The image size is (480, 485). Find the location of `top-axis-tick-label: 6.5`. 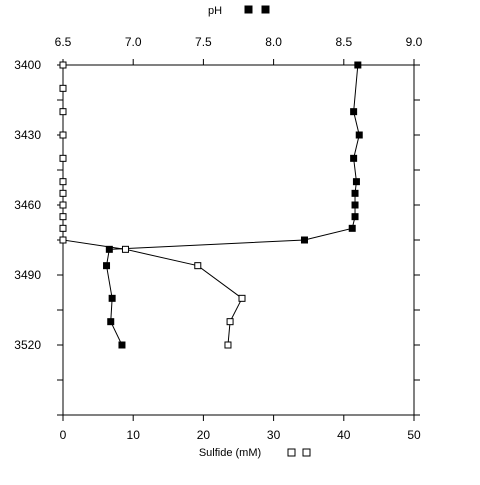

top-axis-tick-label: 6.5 is located at coordinates (63, 42).